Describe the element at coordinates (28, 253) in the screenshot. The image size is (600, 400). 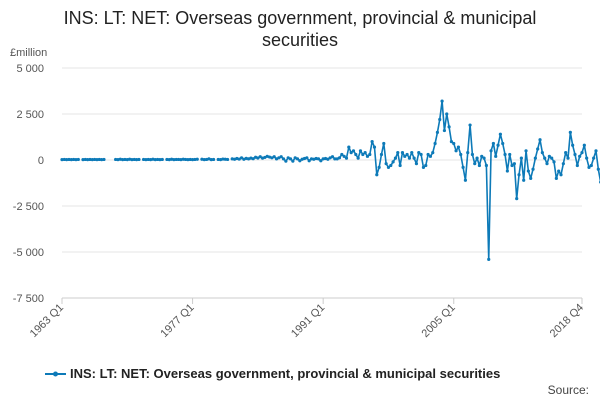
I see `y-tick-label: -5 000` at that location.